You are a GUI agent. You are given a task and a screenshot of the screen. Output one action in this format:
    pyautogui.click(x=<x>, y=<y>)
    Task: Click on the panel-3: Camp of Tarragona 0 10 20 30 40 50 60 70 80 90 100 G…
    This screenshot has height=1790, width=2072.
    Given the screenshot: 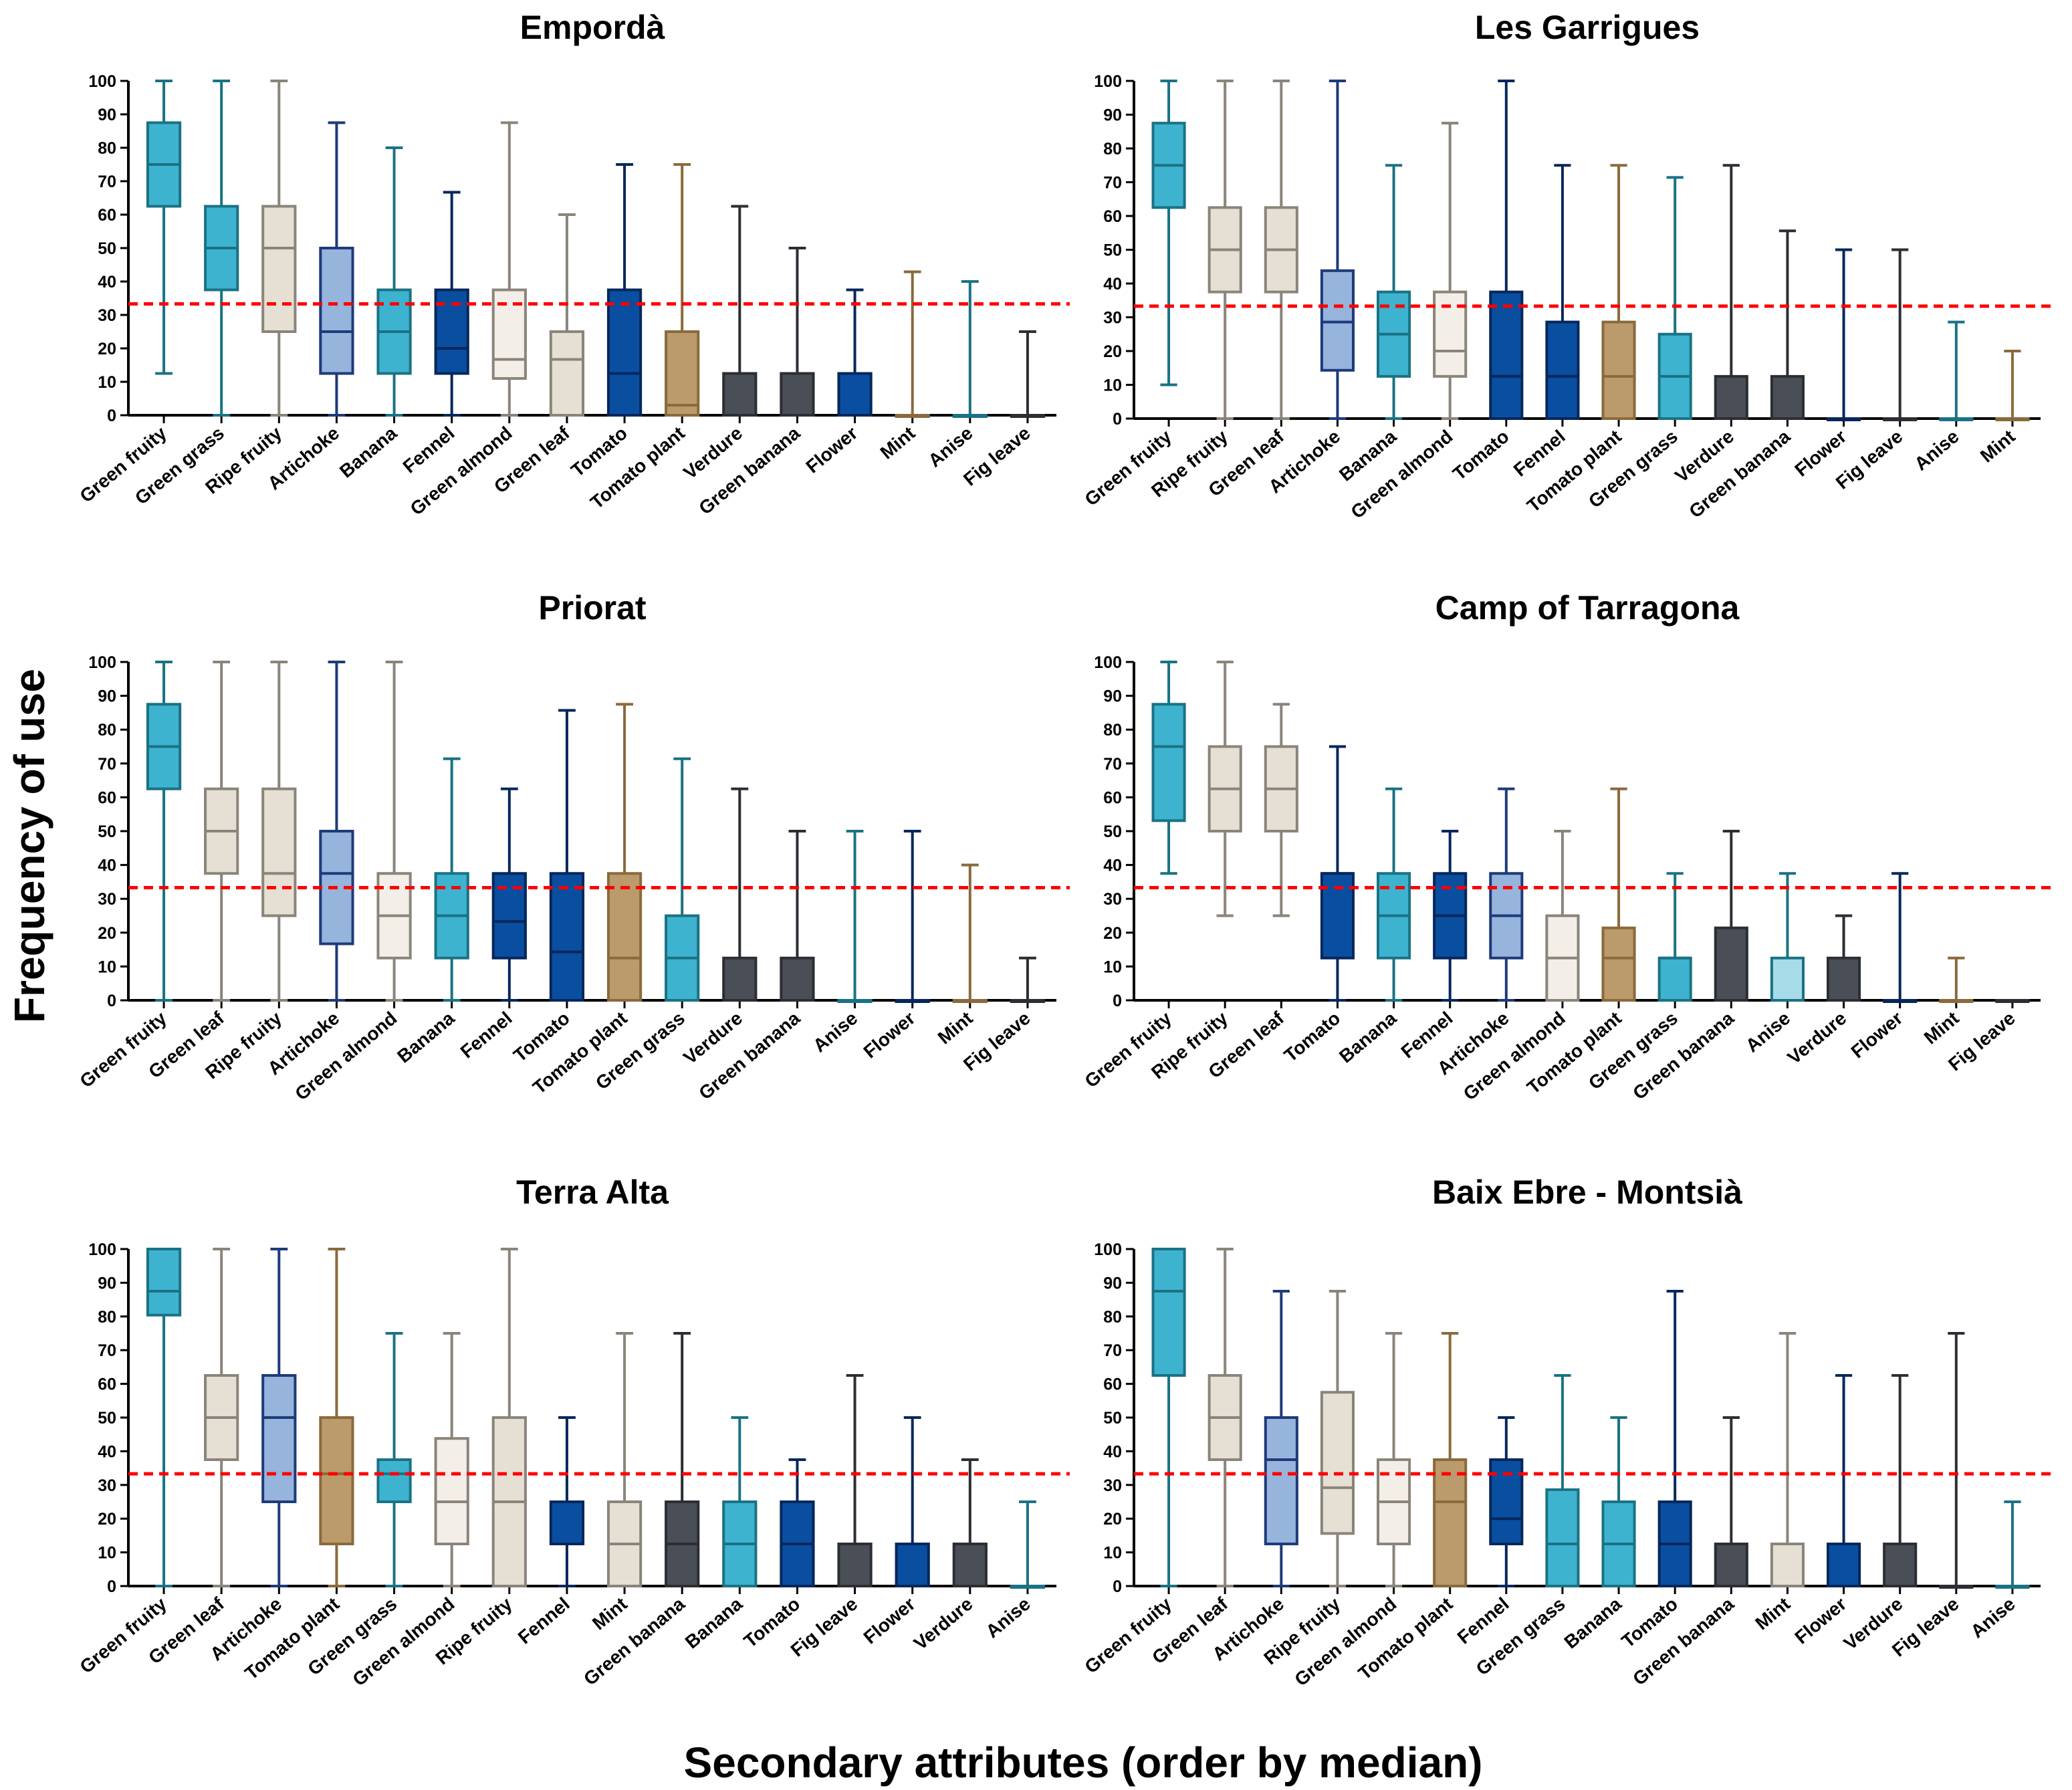 What is the action you would take?
    pyautogui.click(x=1567, y=847)
    